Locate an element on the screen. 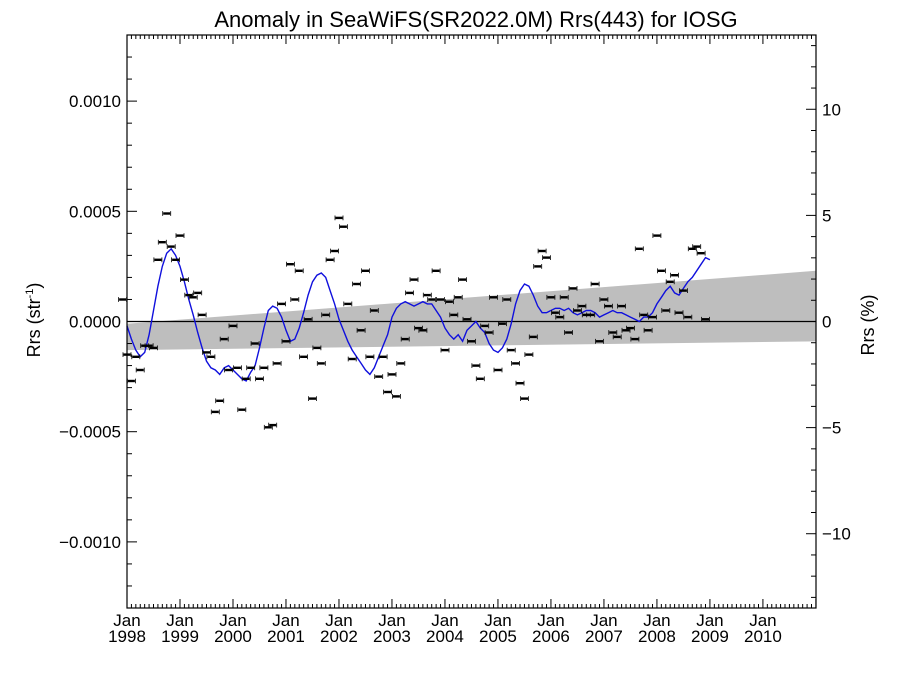 The image size is (900, 680). y-axis-left-label: Rrs (str-1) is located at coordinates (34, 320).